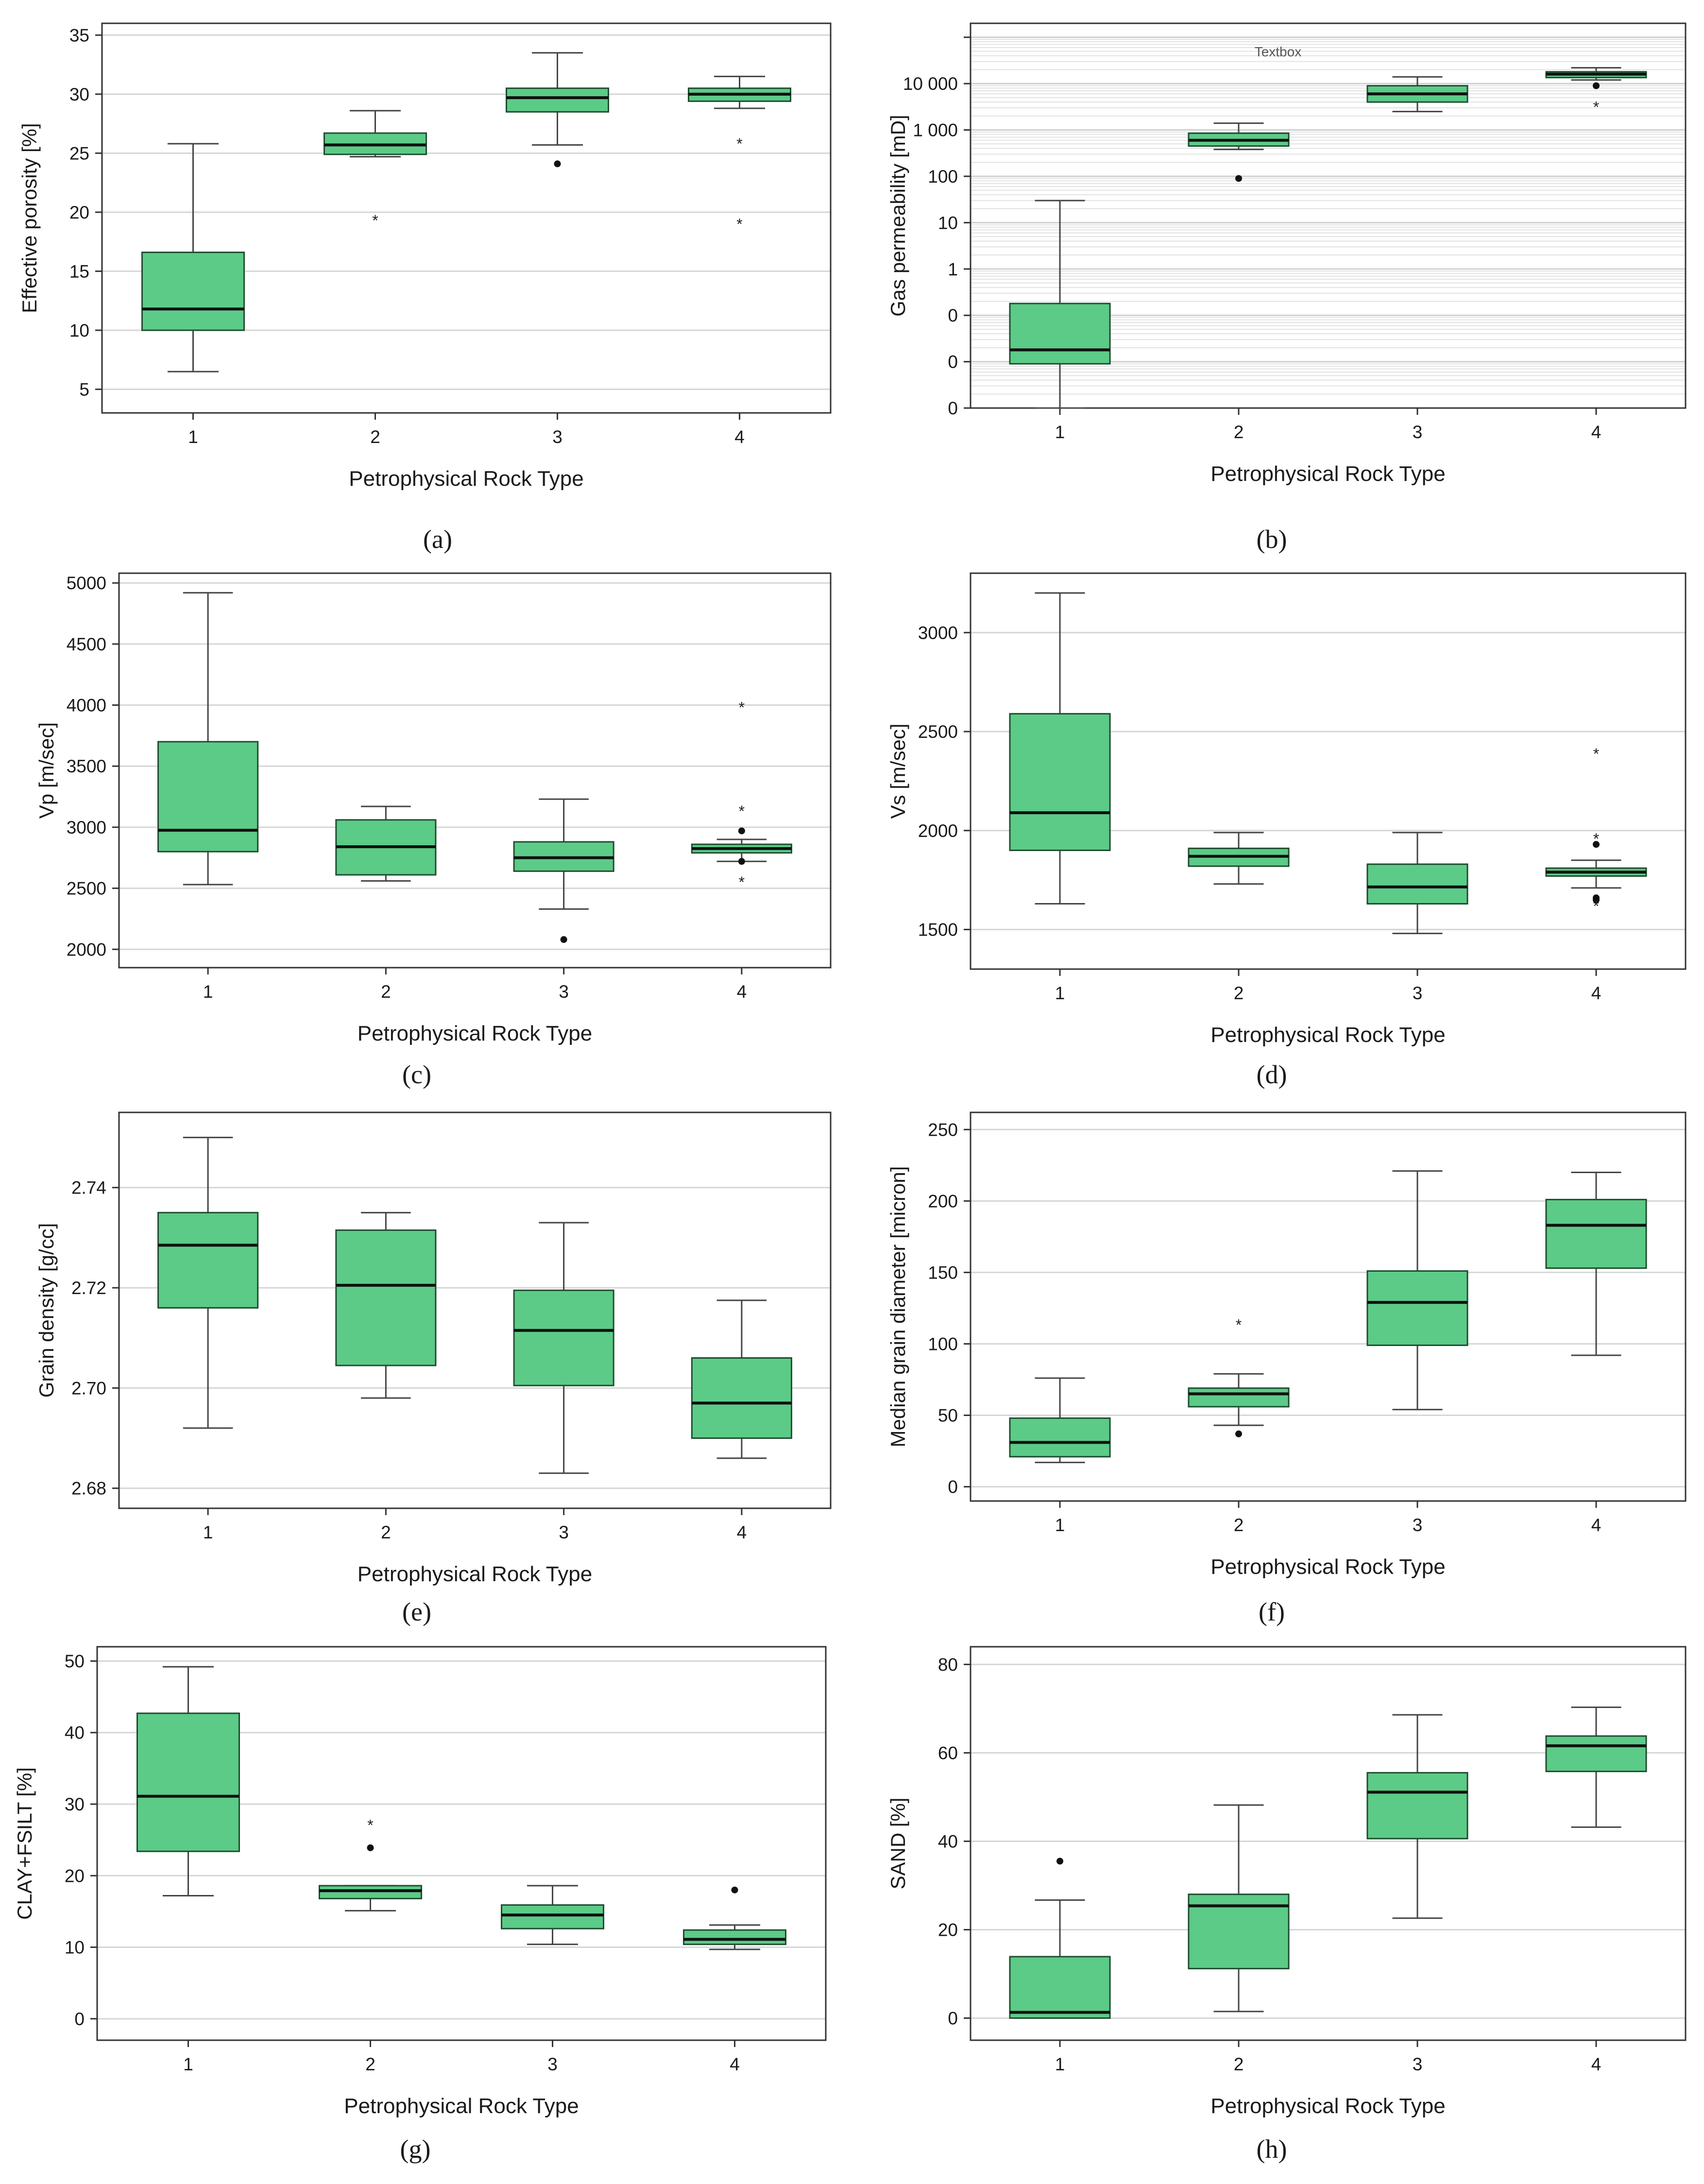 The width and height of the screenshot is (1704, 2184). I want to click on y-tick-label: 60, so click(948, 1753).